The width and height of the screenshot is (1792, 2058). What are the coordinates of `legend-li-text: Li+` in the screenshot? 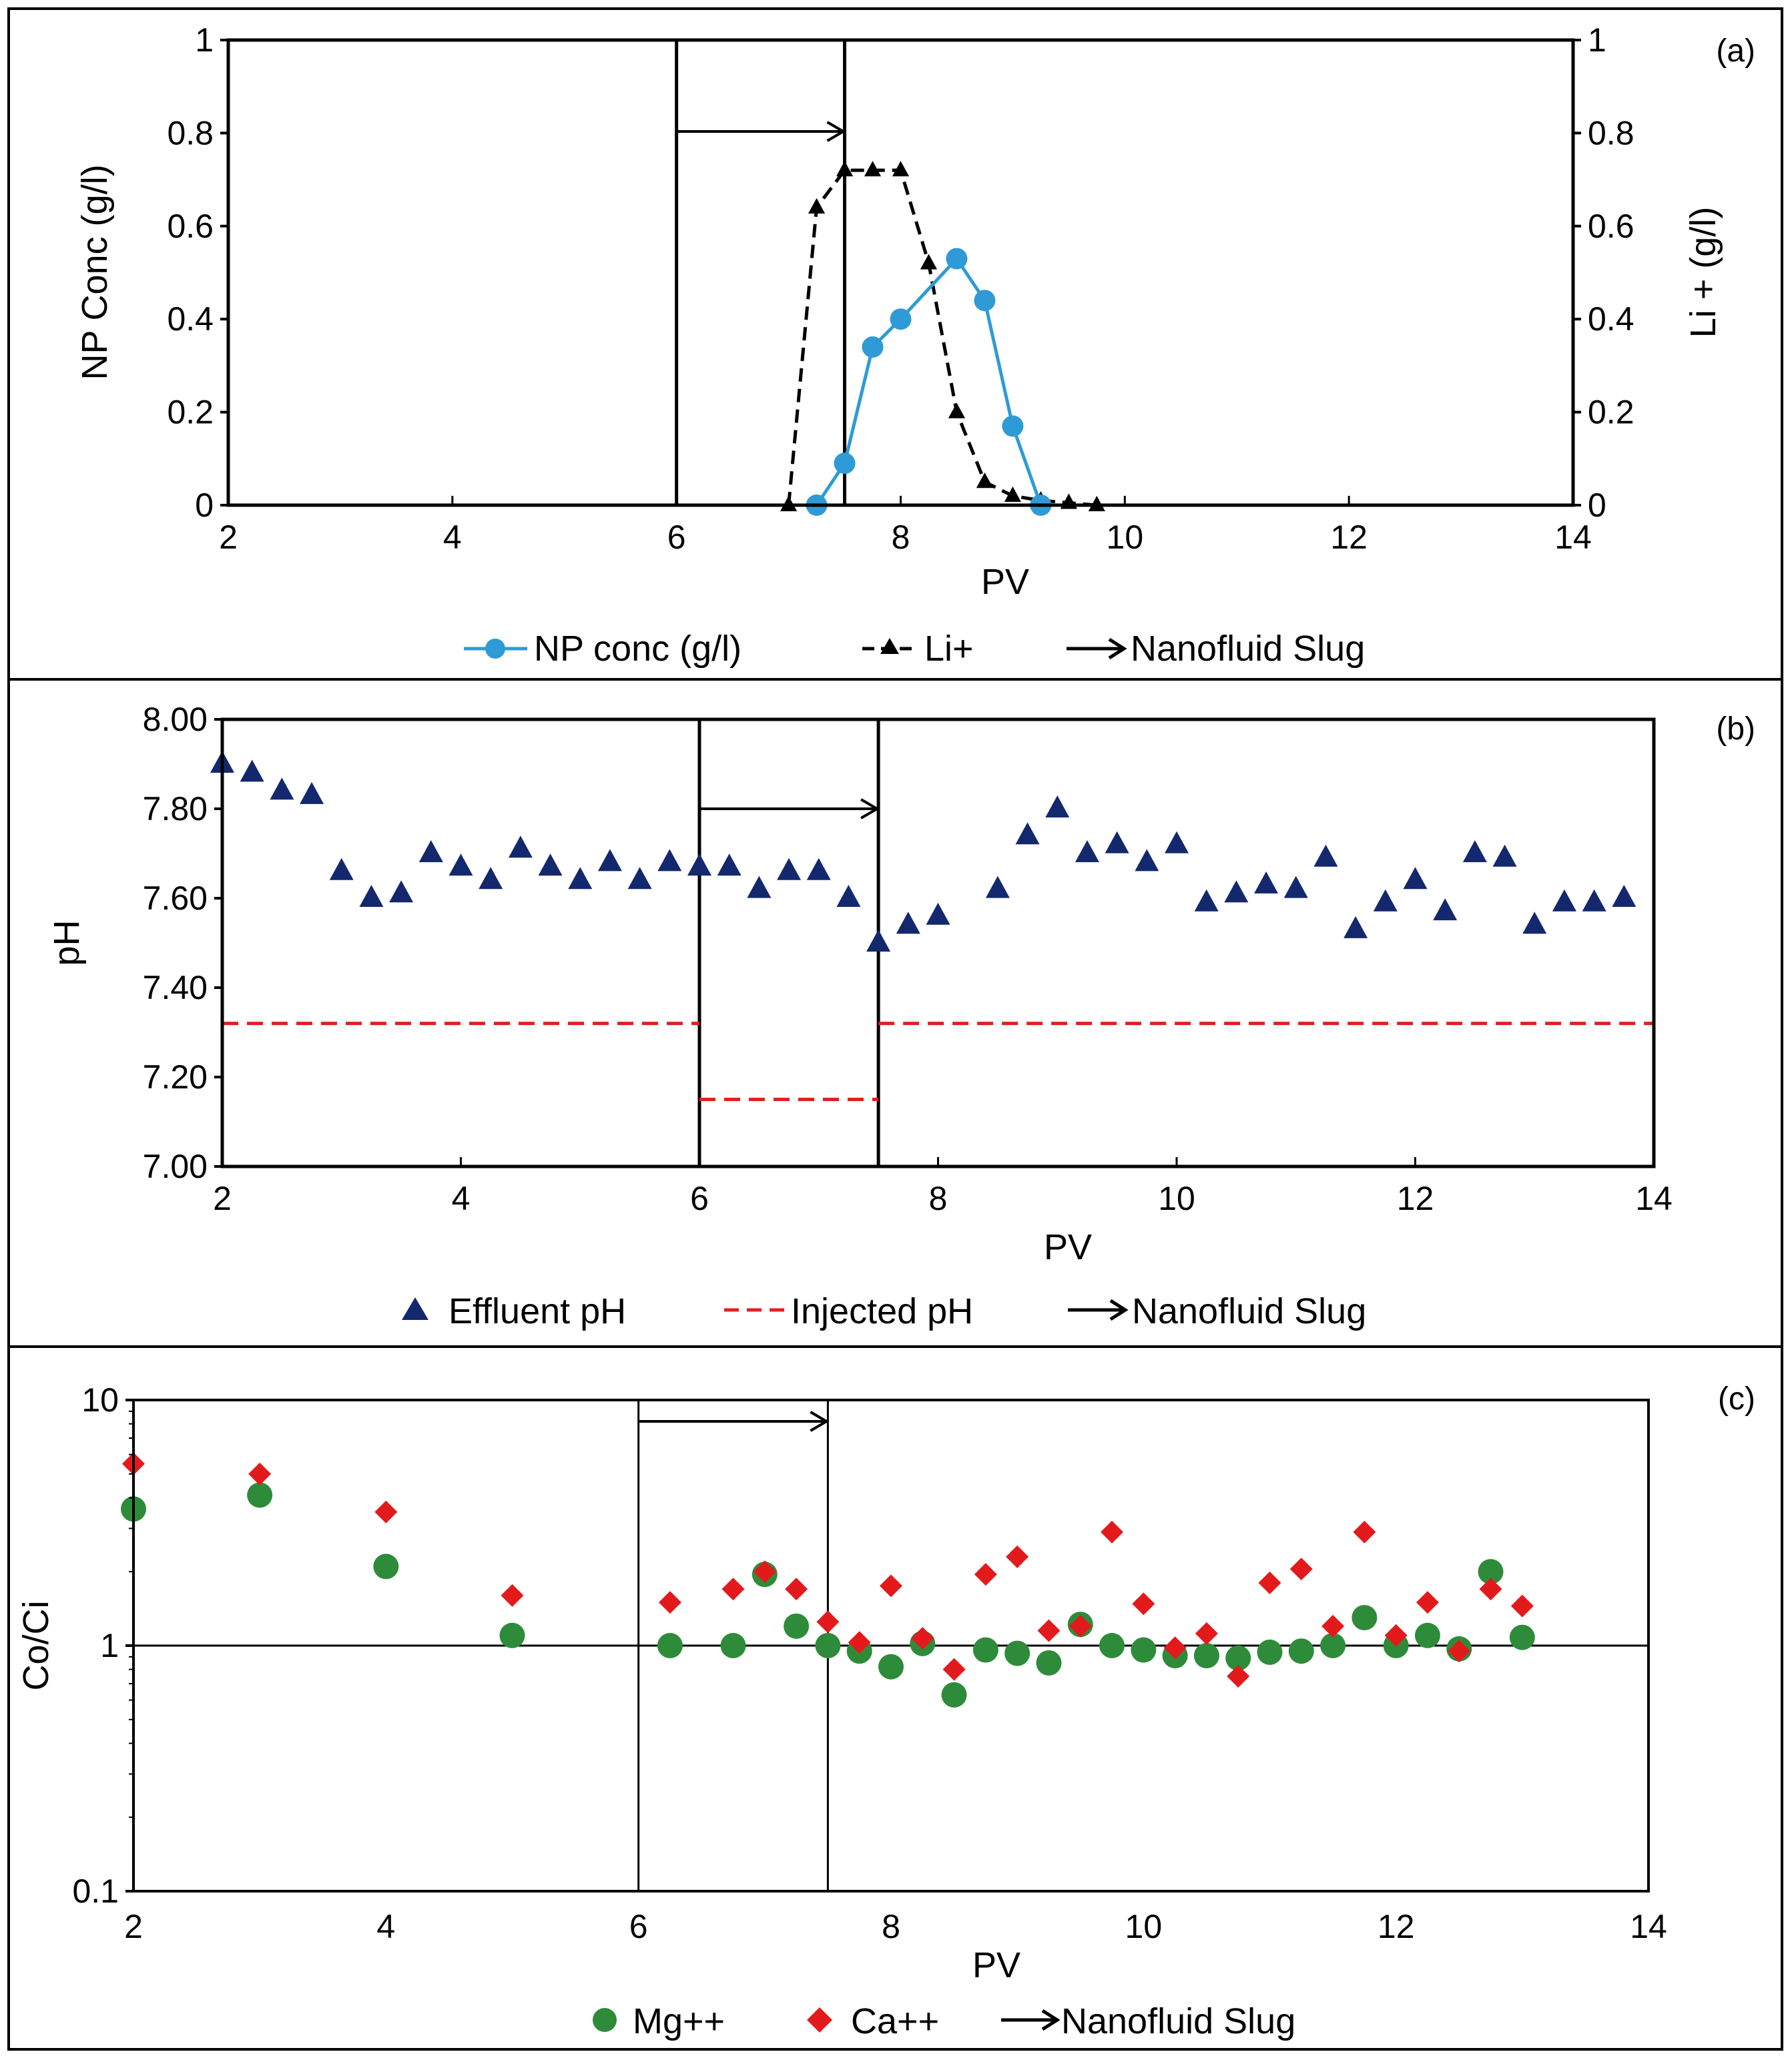 It's located at (949, 649).